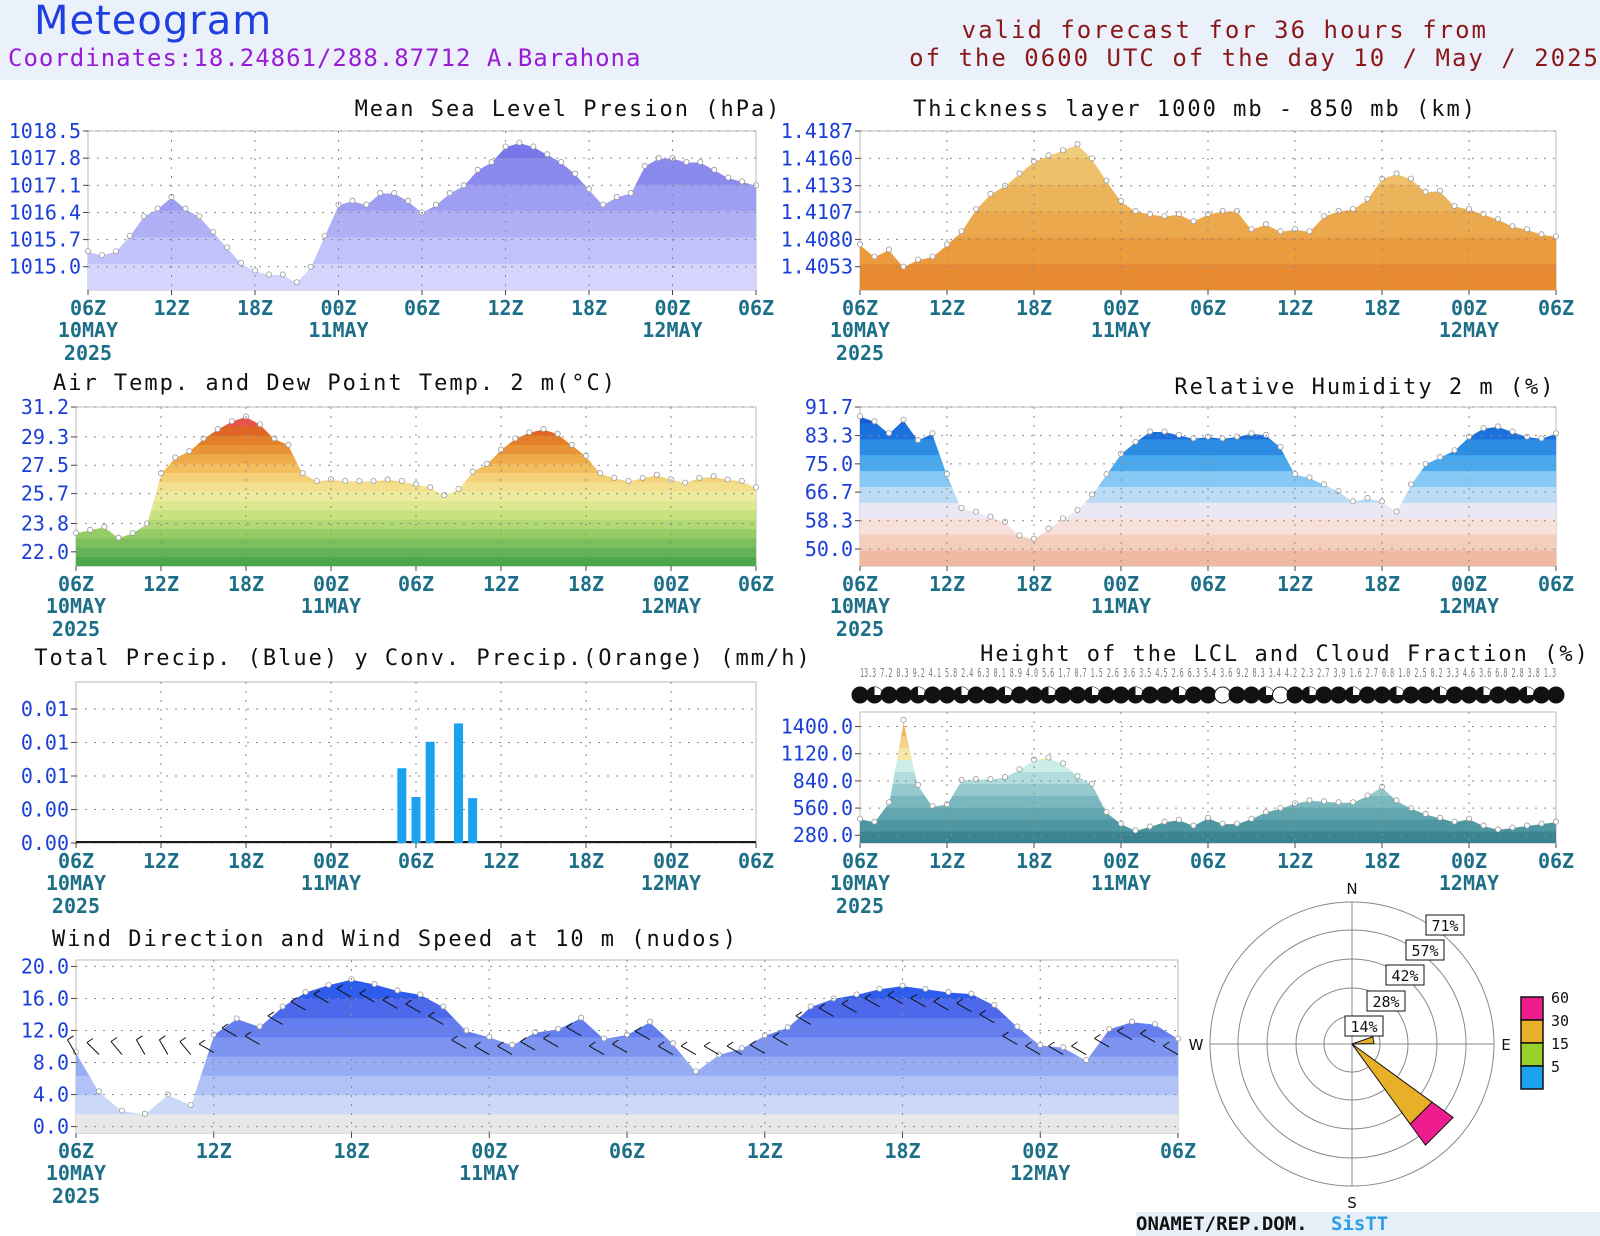 The image size is (1600, 1236). Describe the element at coordinates (1351, 889) in the screenshot. I see `windrose-label-n: N` at that location.